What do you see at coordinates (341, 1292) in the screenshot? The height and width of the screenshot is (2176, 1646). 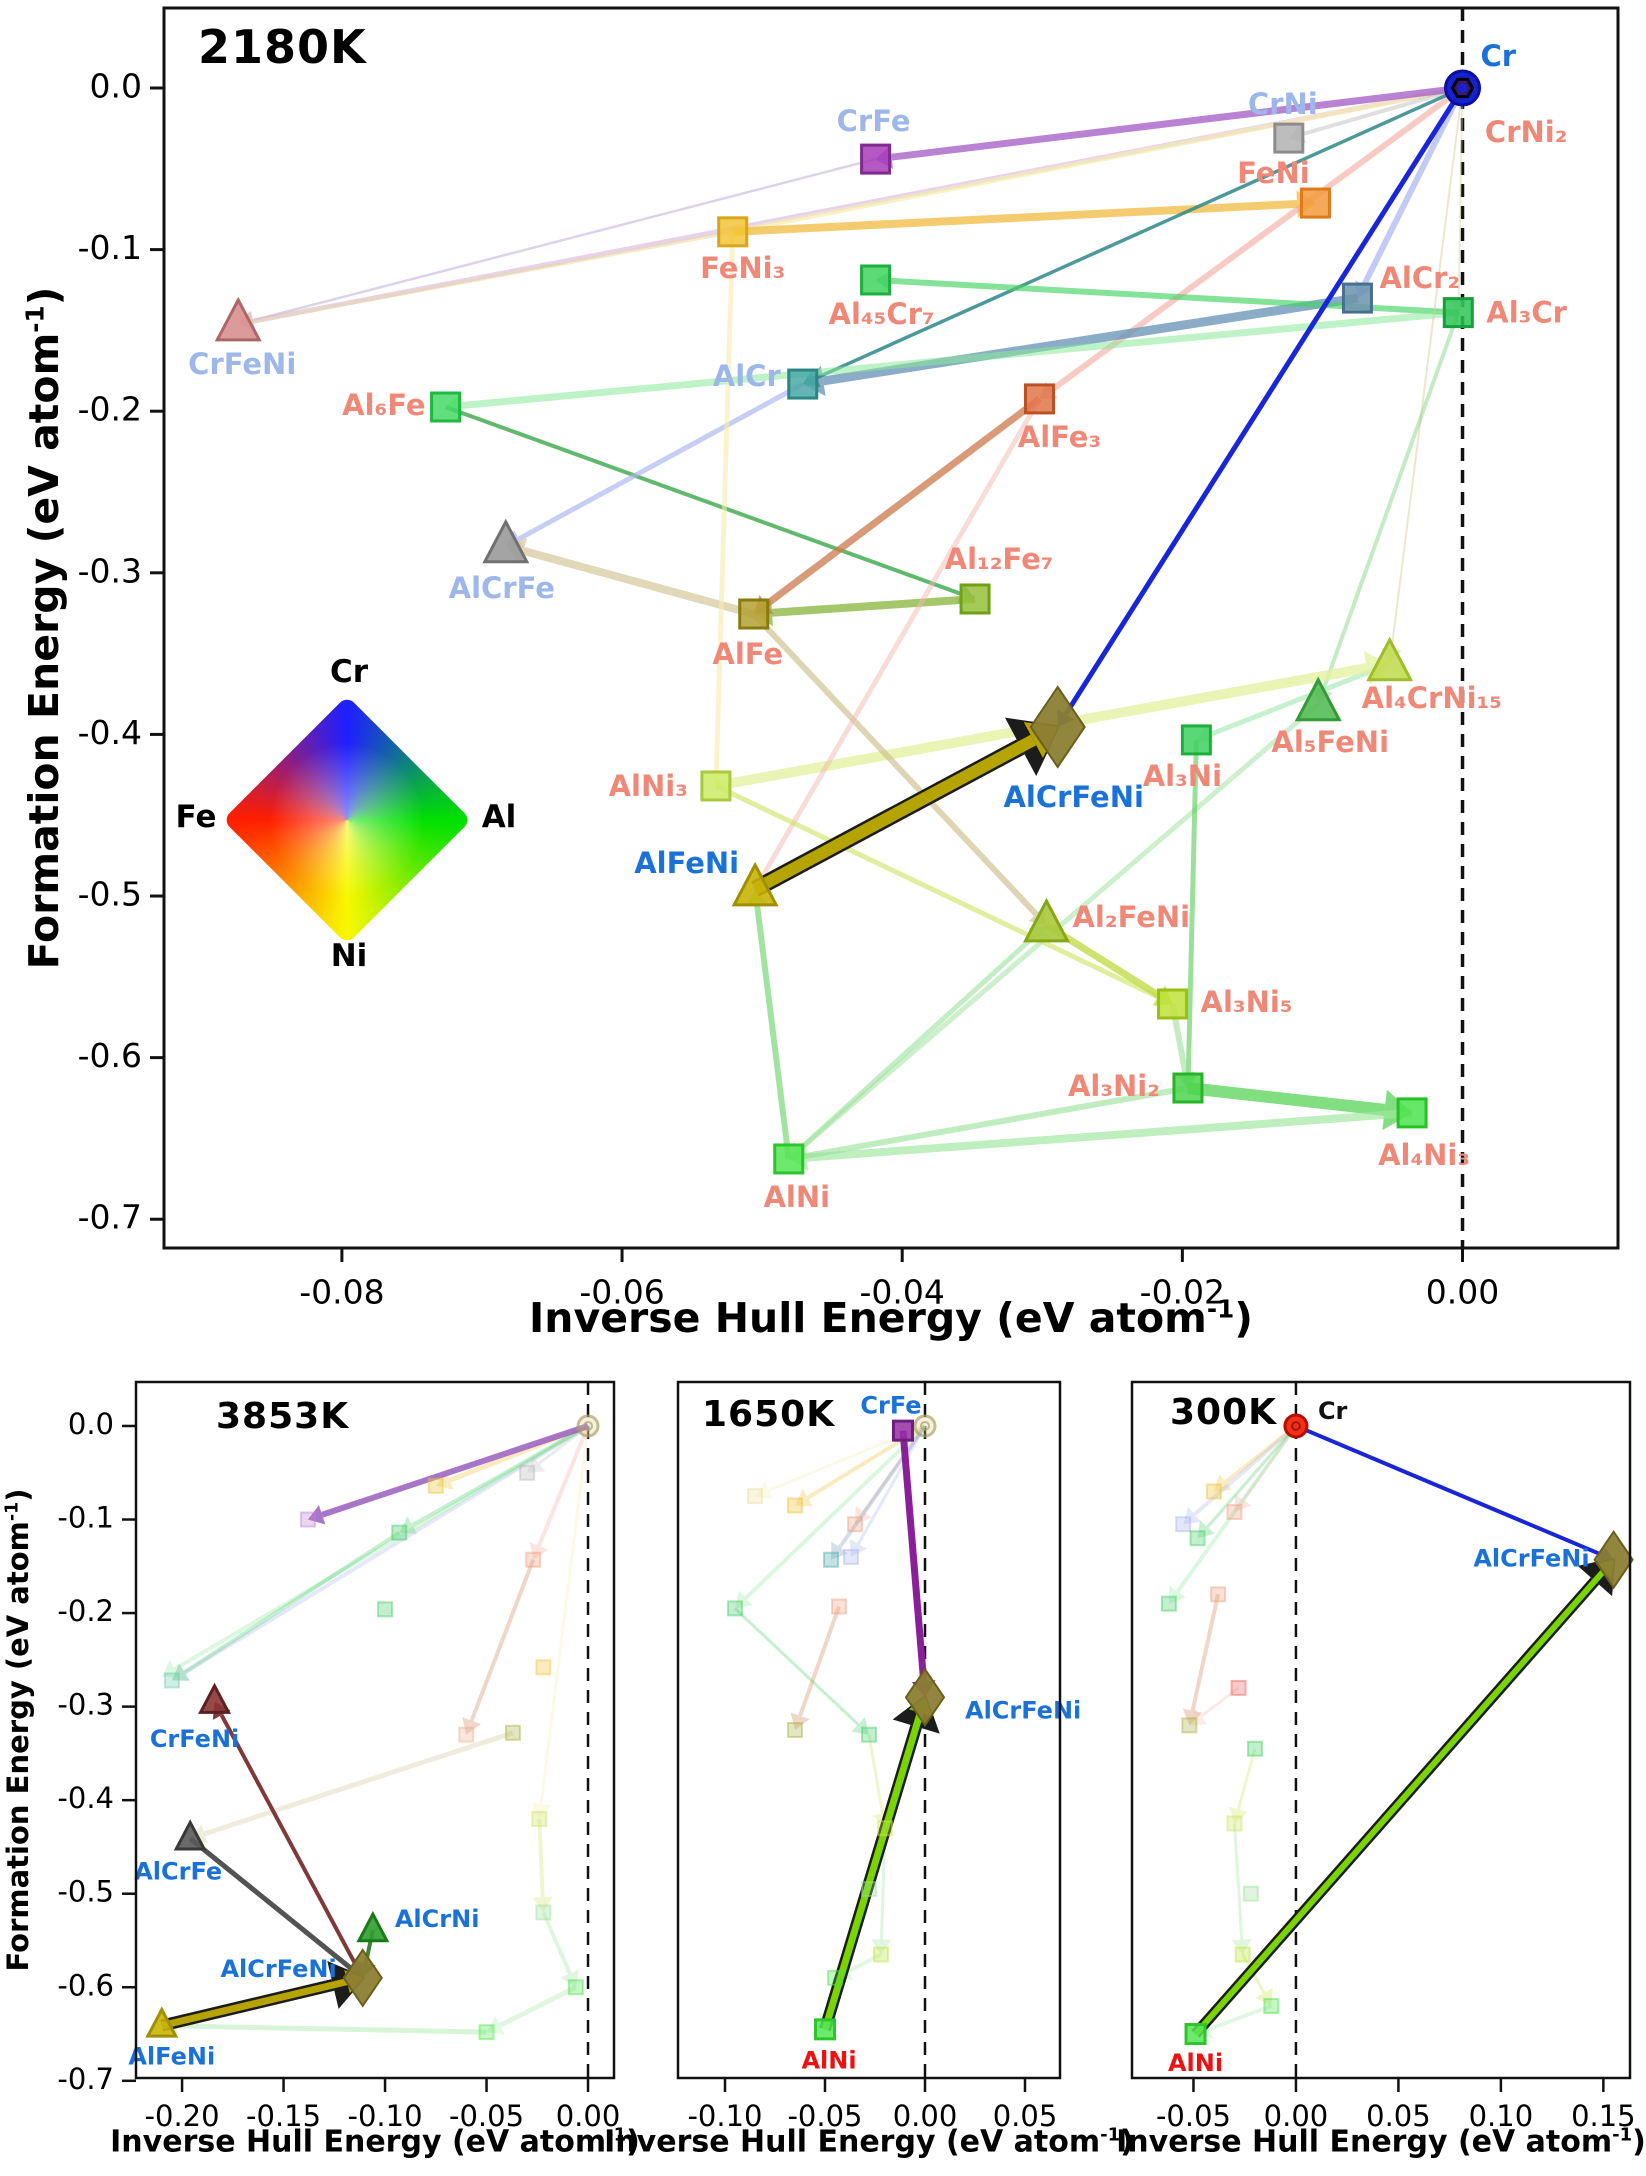 I see `x-tick-label: -0.08` at bounding box center [341, 1292].